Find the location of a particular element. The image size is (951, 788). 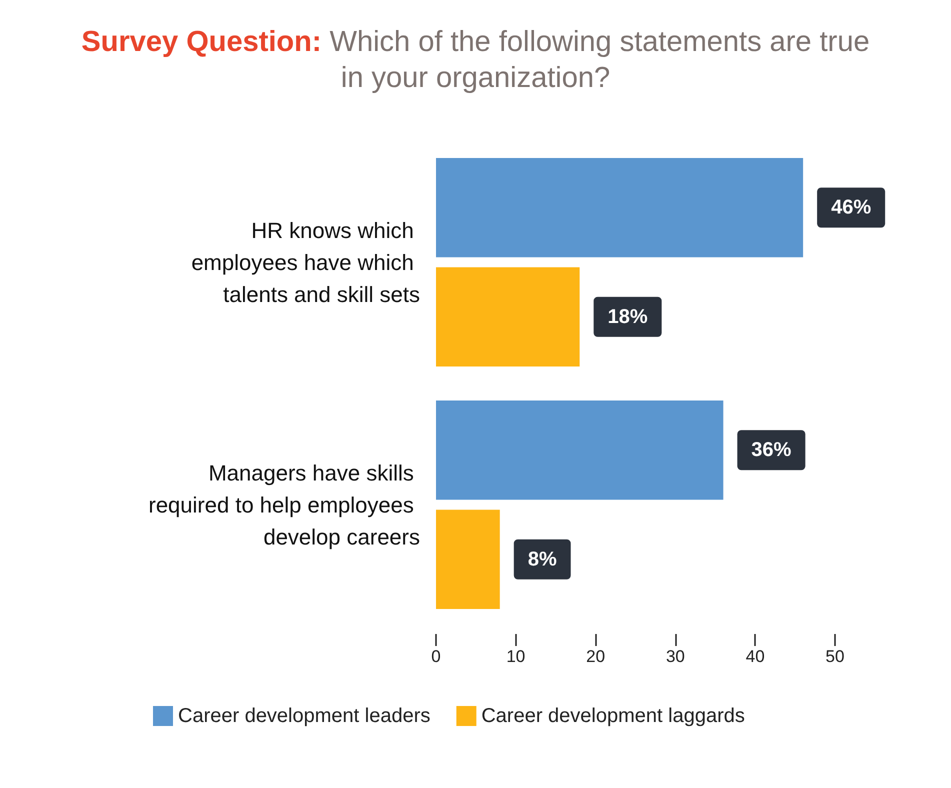

x-tick-label: 20 is located at coordinates (596, 656).